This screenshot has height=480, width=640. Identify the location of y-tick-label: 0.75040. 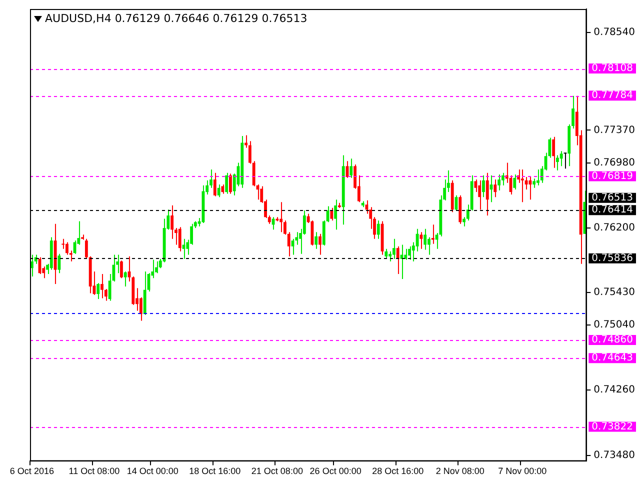
(615, 325).